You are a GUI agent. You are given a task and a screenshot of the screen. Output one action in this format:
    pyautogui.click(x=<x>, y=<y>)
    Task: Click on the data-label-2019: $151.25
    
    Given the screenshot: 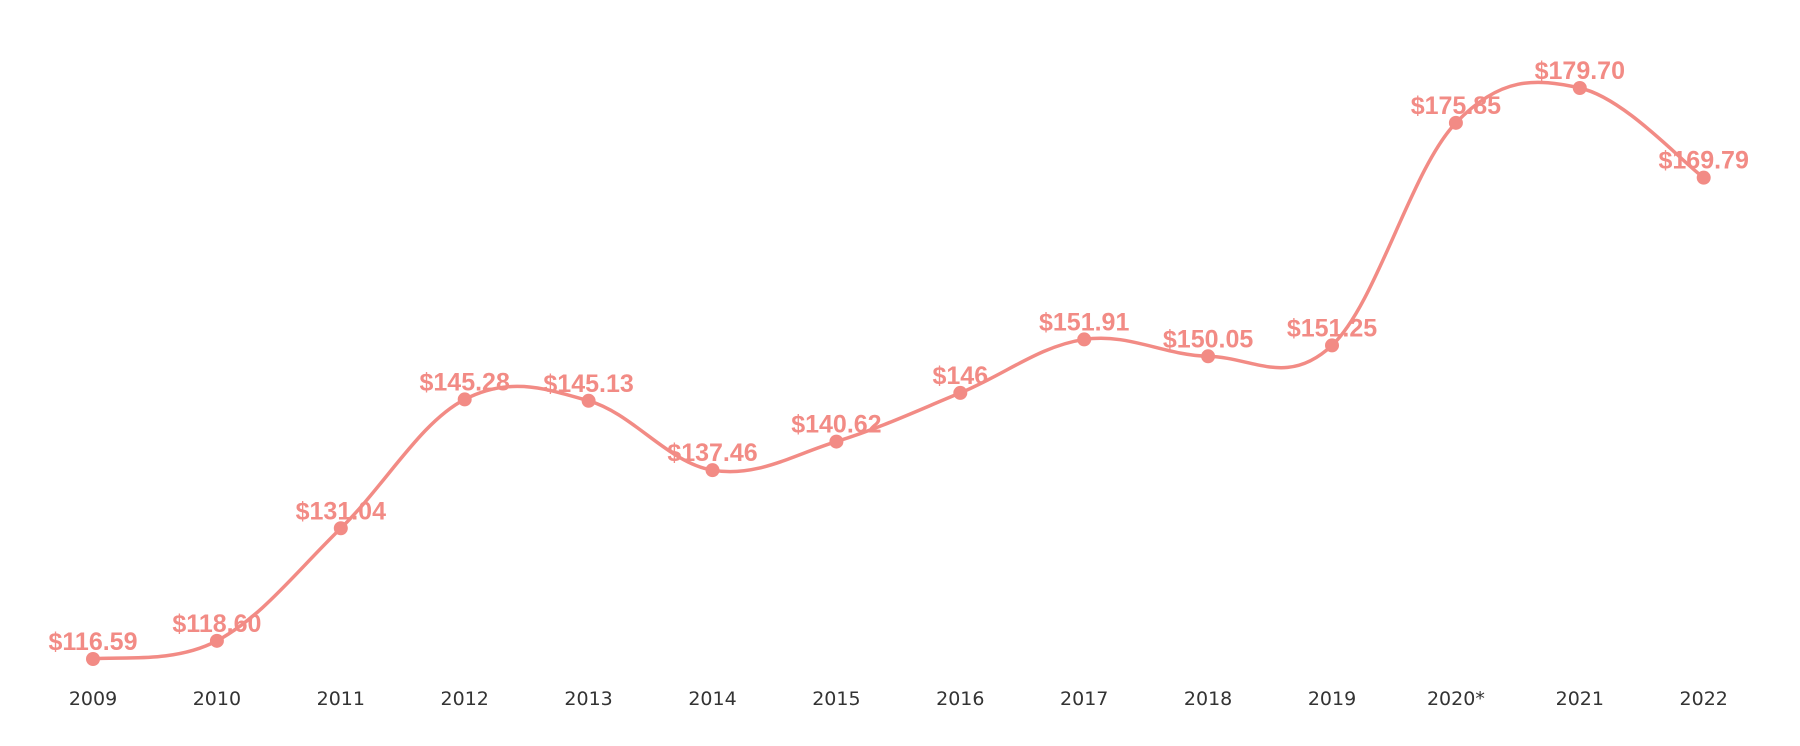 What is the action you would take?
    pyautogui.click(x=1332, y=328)
    